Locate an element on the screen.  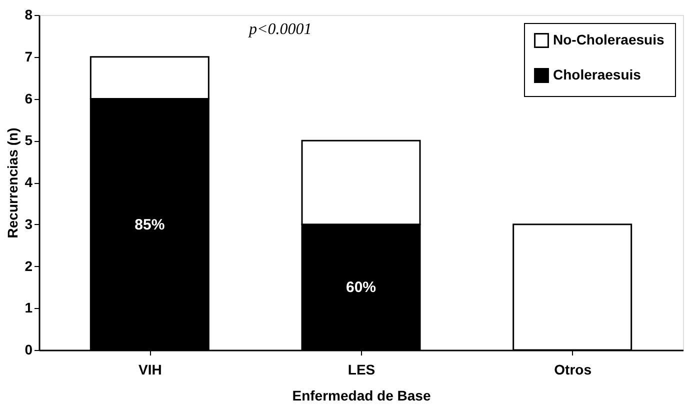
legend-label: No-Choleraesuis is located at coordinates (608, 40).